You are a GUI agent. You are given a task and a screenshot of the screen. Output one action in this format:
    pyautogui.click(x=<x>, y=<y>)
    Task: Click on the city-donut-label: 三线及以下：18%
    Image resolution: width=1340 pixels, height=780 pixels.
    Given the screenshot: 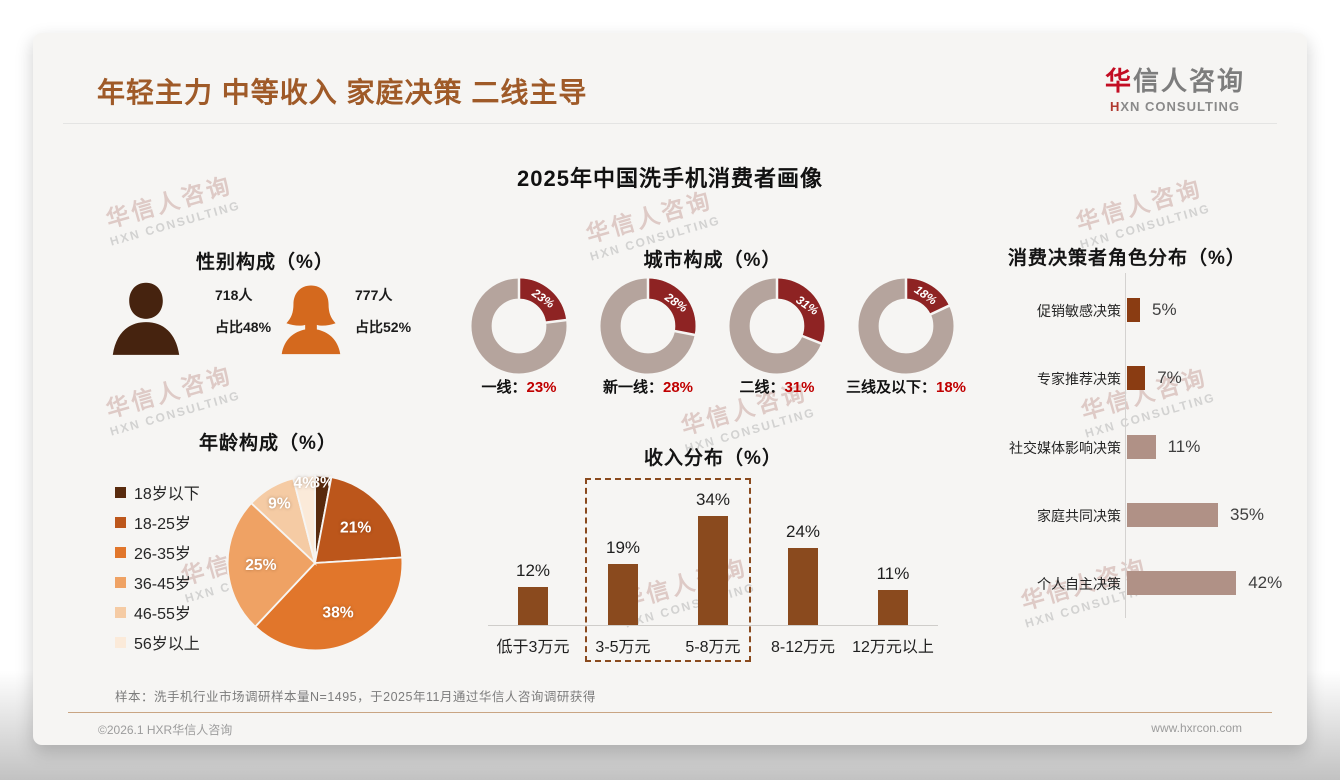 What is the action you would take?
    pyautogui.click(x=906, y=387)
    